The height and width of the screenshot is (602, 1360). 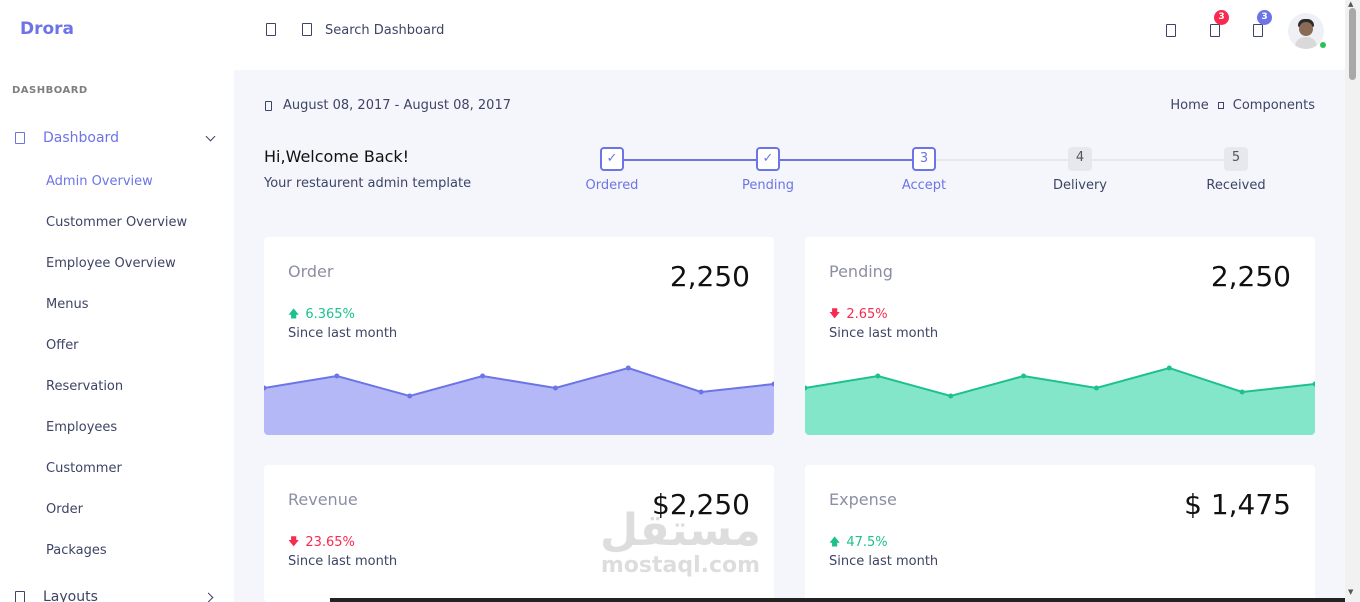 What do you see at coordinates (1220, 105) in the screenshot?
I see `breadcrumb-separator-icon` at bounding box center [1220, 105].